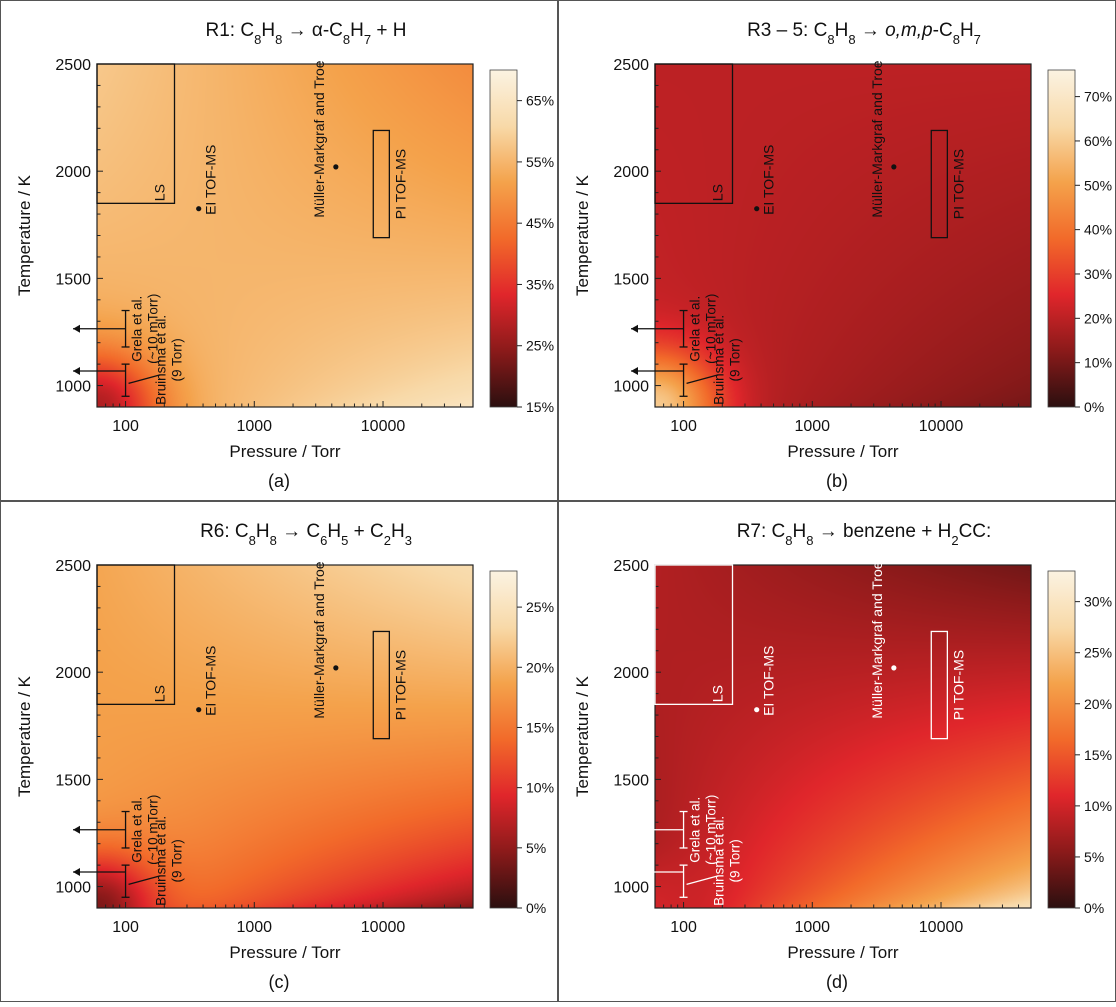  I want to click on colorbar-tick-label: 65%, so click(540, 101).